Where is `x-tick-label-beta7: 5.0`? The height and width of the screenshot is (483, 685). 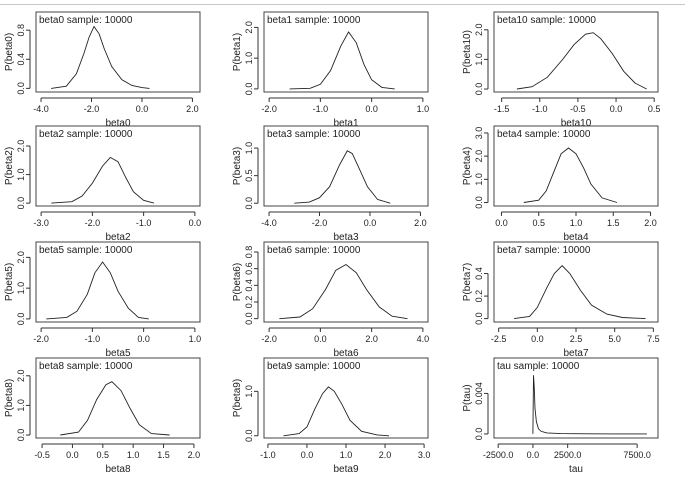
x-tick-label-beta7: 5.0 is located at coordinates (614, 339).